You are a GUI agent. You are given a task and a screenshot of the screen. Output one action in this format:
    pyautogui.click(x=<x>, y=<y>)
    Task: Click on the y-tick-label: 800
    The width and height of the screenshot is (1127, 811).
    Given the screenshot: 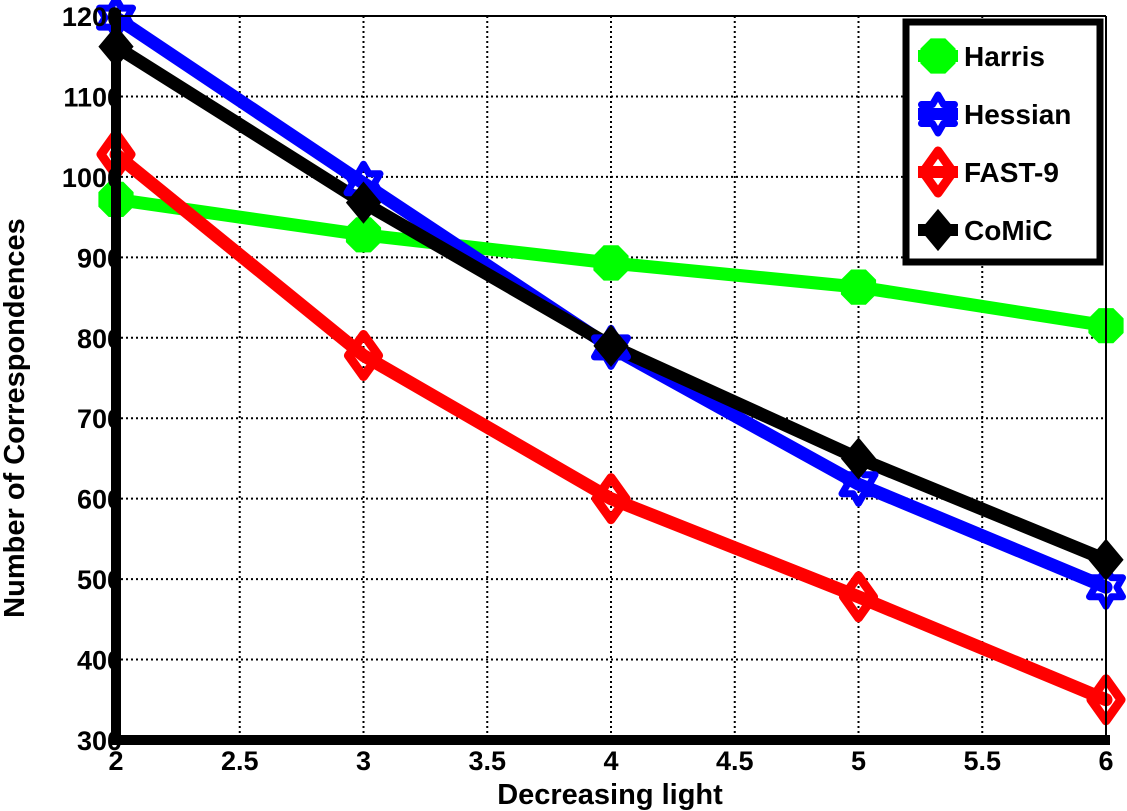 What is the action you would take?
    pyautogui.click(x=99, y=339)
    